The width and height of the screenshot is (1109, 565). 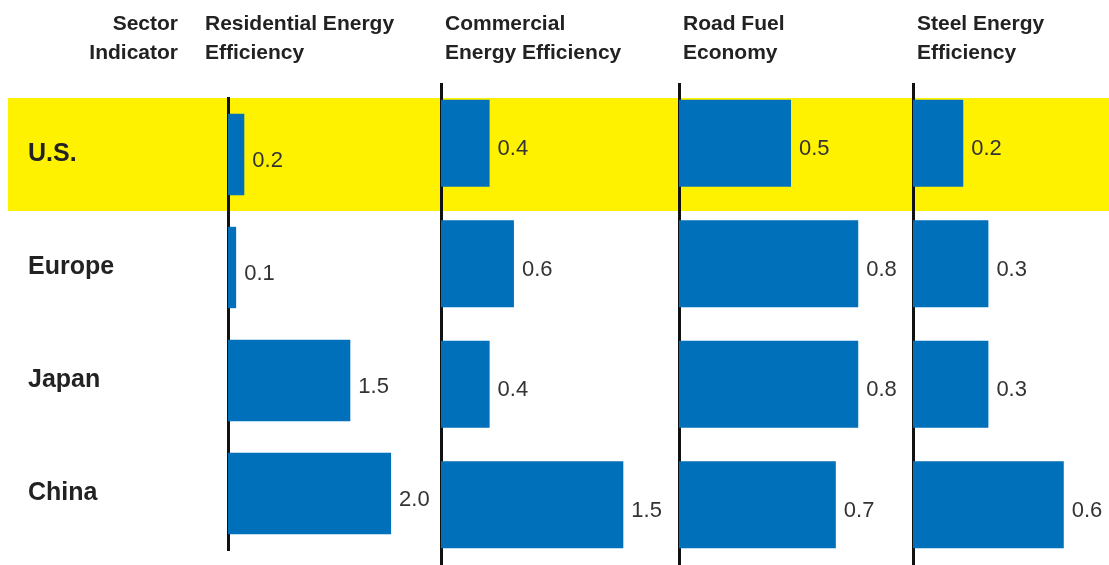 I want to click on data-label: 2.0, so click(x=414, y=498).